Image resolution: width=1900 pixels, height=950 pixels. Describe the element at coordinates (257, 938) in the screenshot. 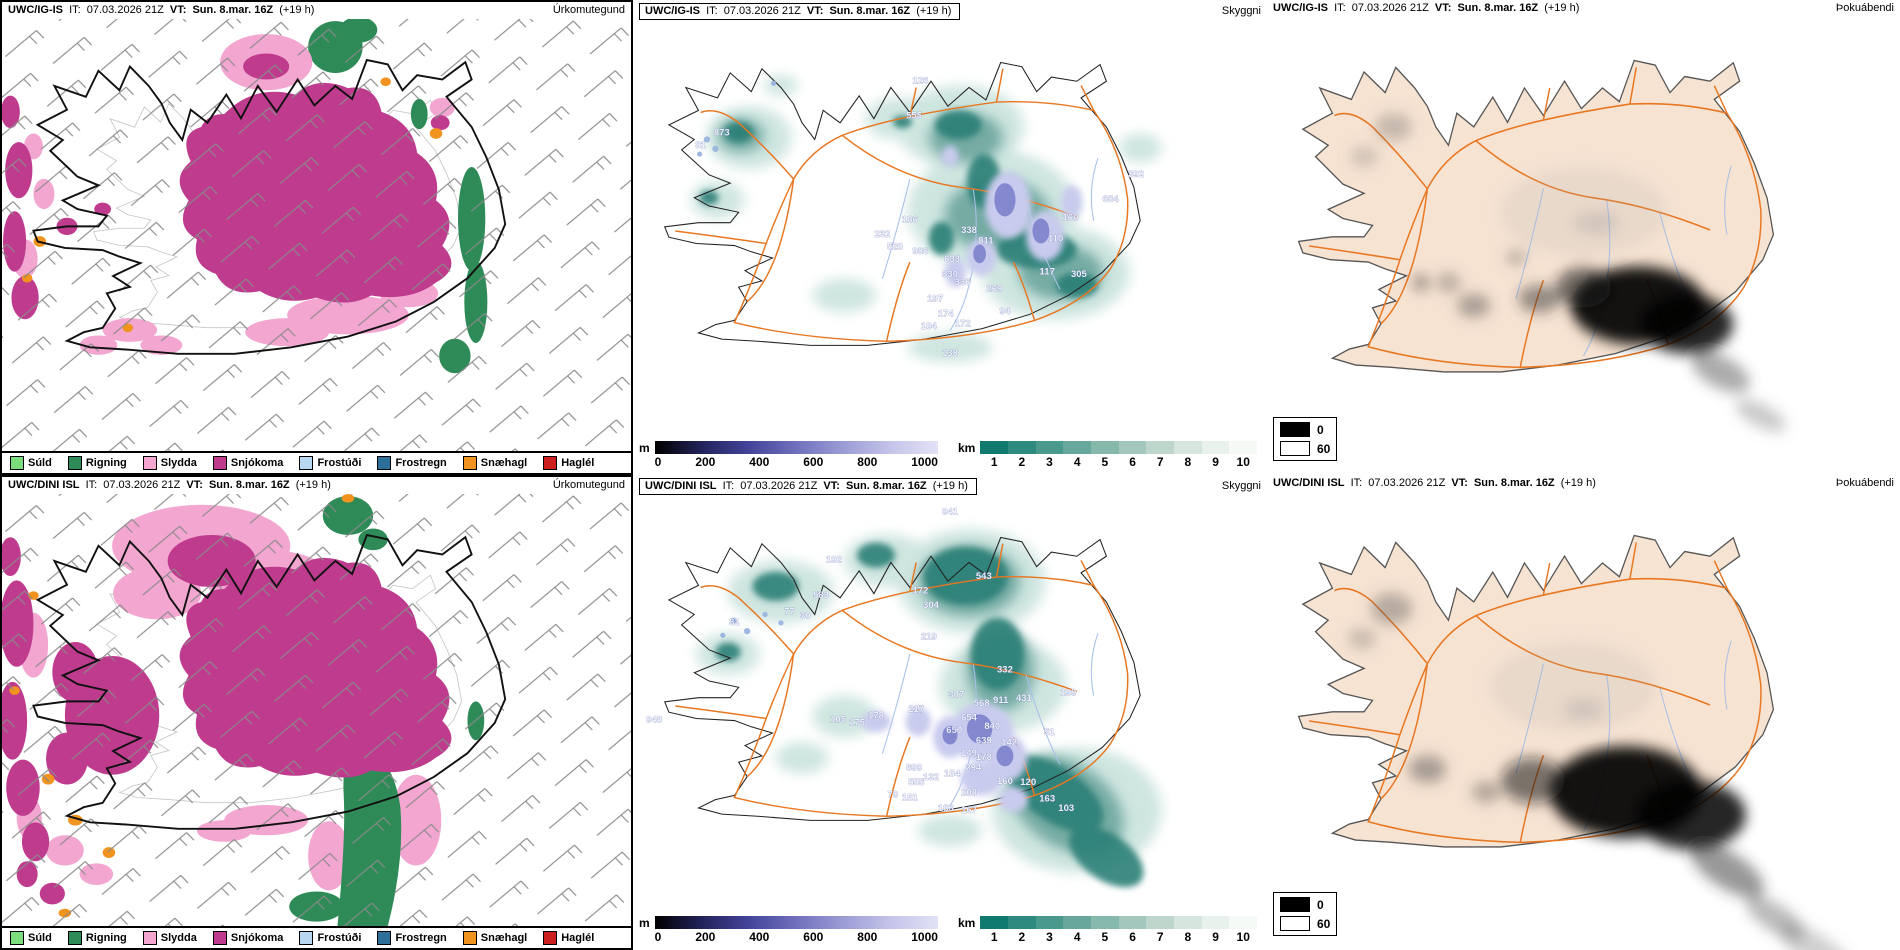

I see `legend-label: Snjókoma` at that location.